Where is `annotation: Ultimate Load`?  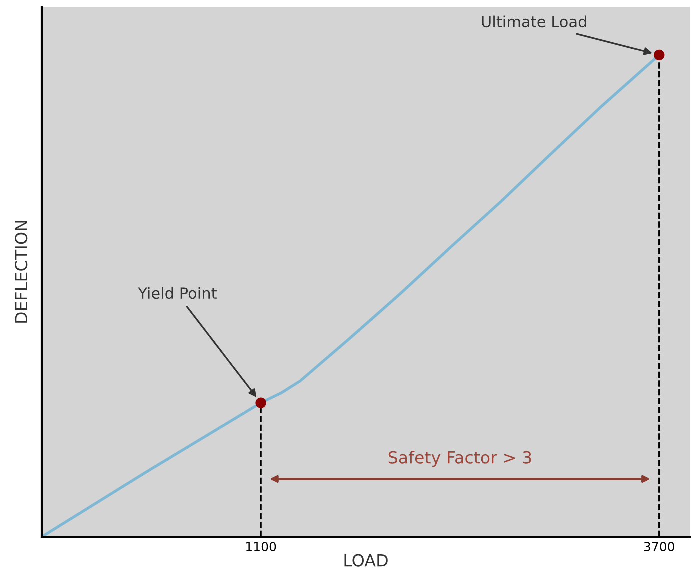
annotation: Ultimate Load is located at coordinates (534, 22).